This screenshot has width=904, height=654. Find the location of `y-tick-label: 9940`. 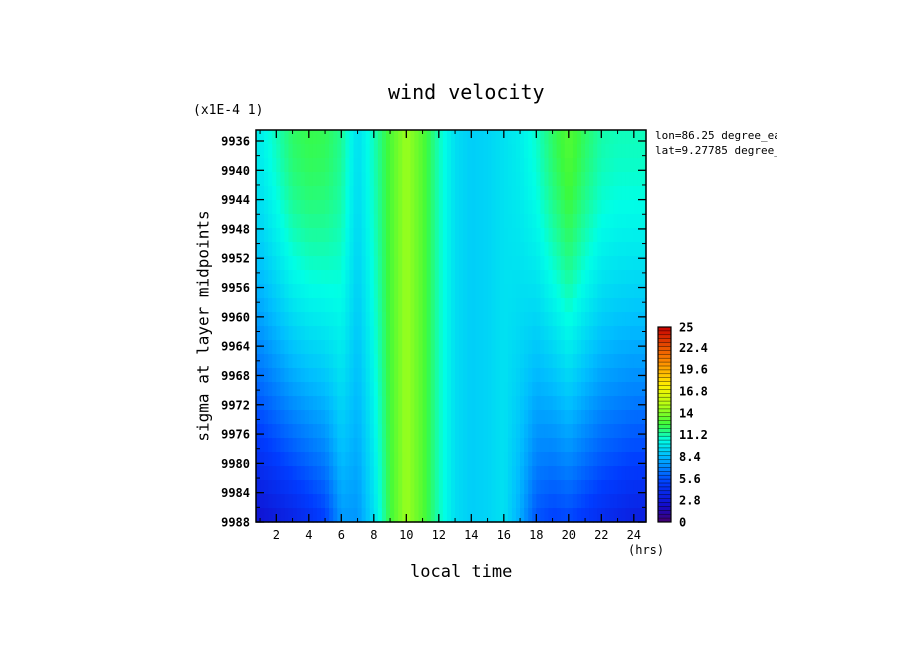

y-tick-label: 9940 is located at coordinates (235, 171).